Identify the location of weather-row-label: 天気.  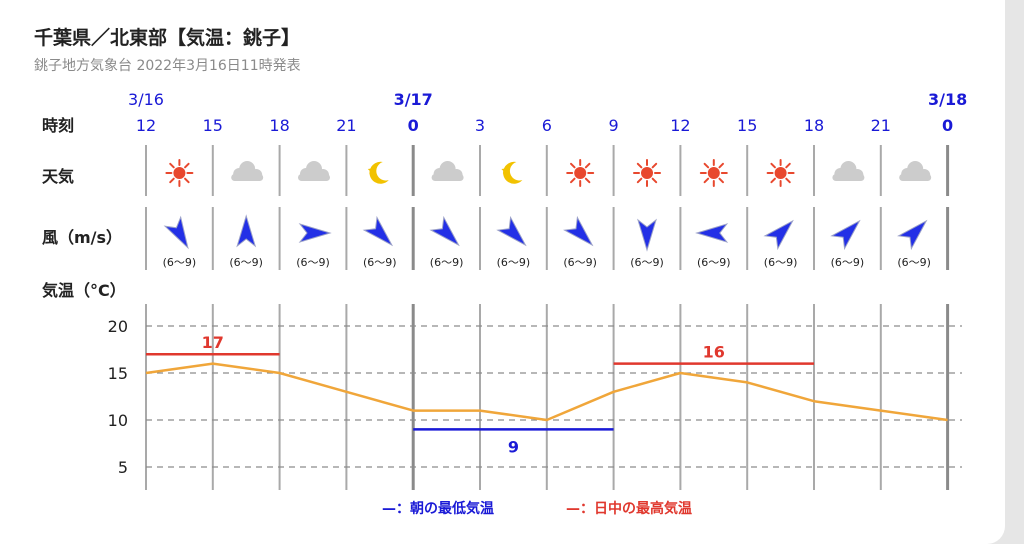
(58, 176).